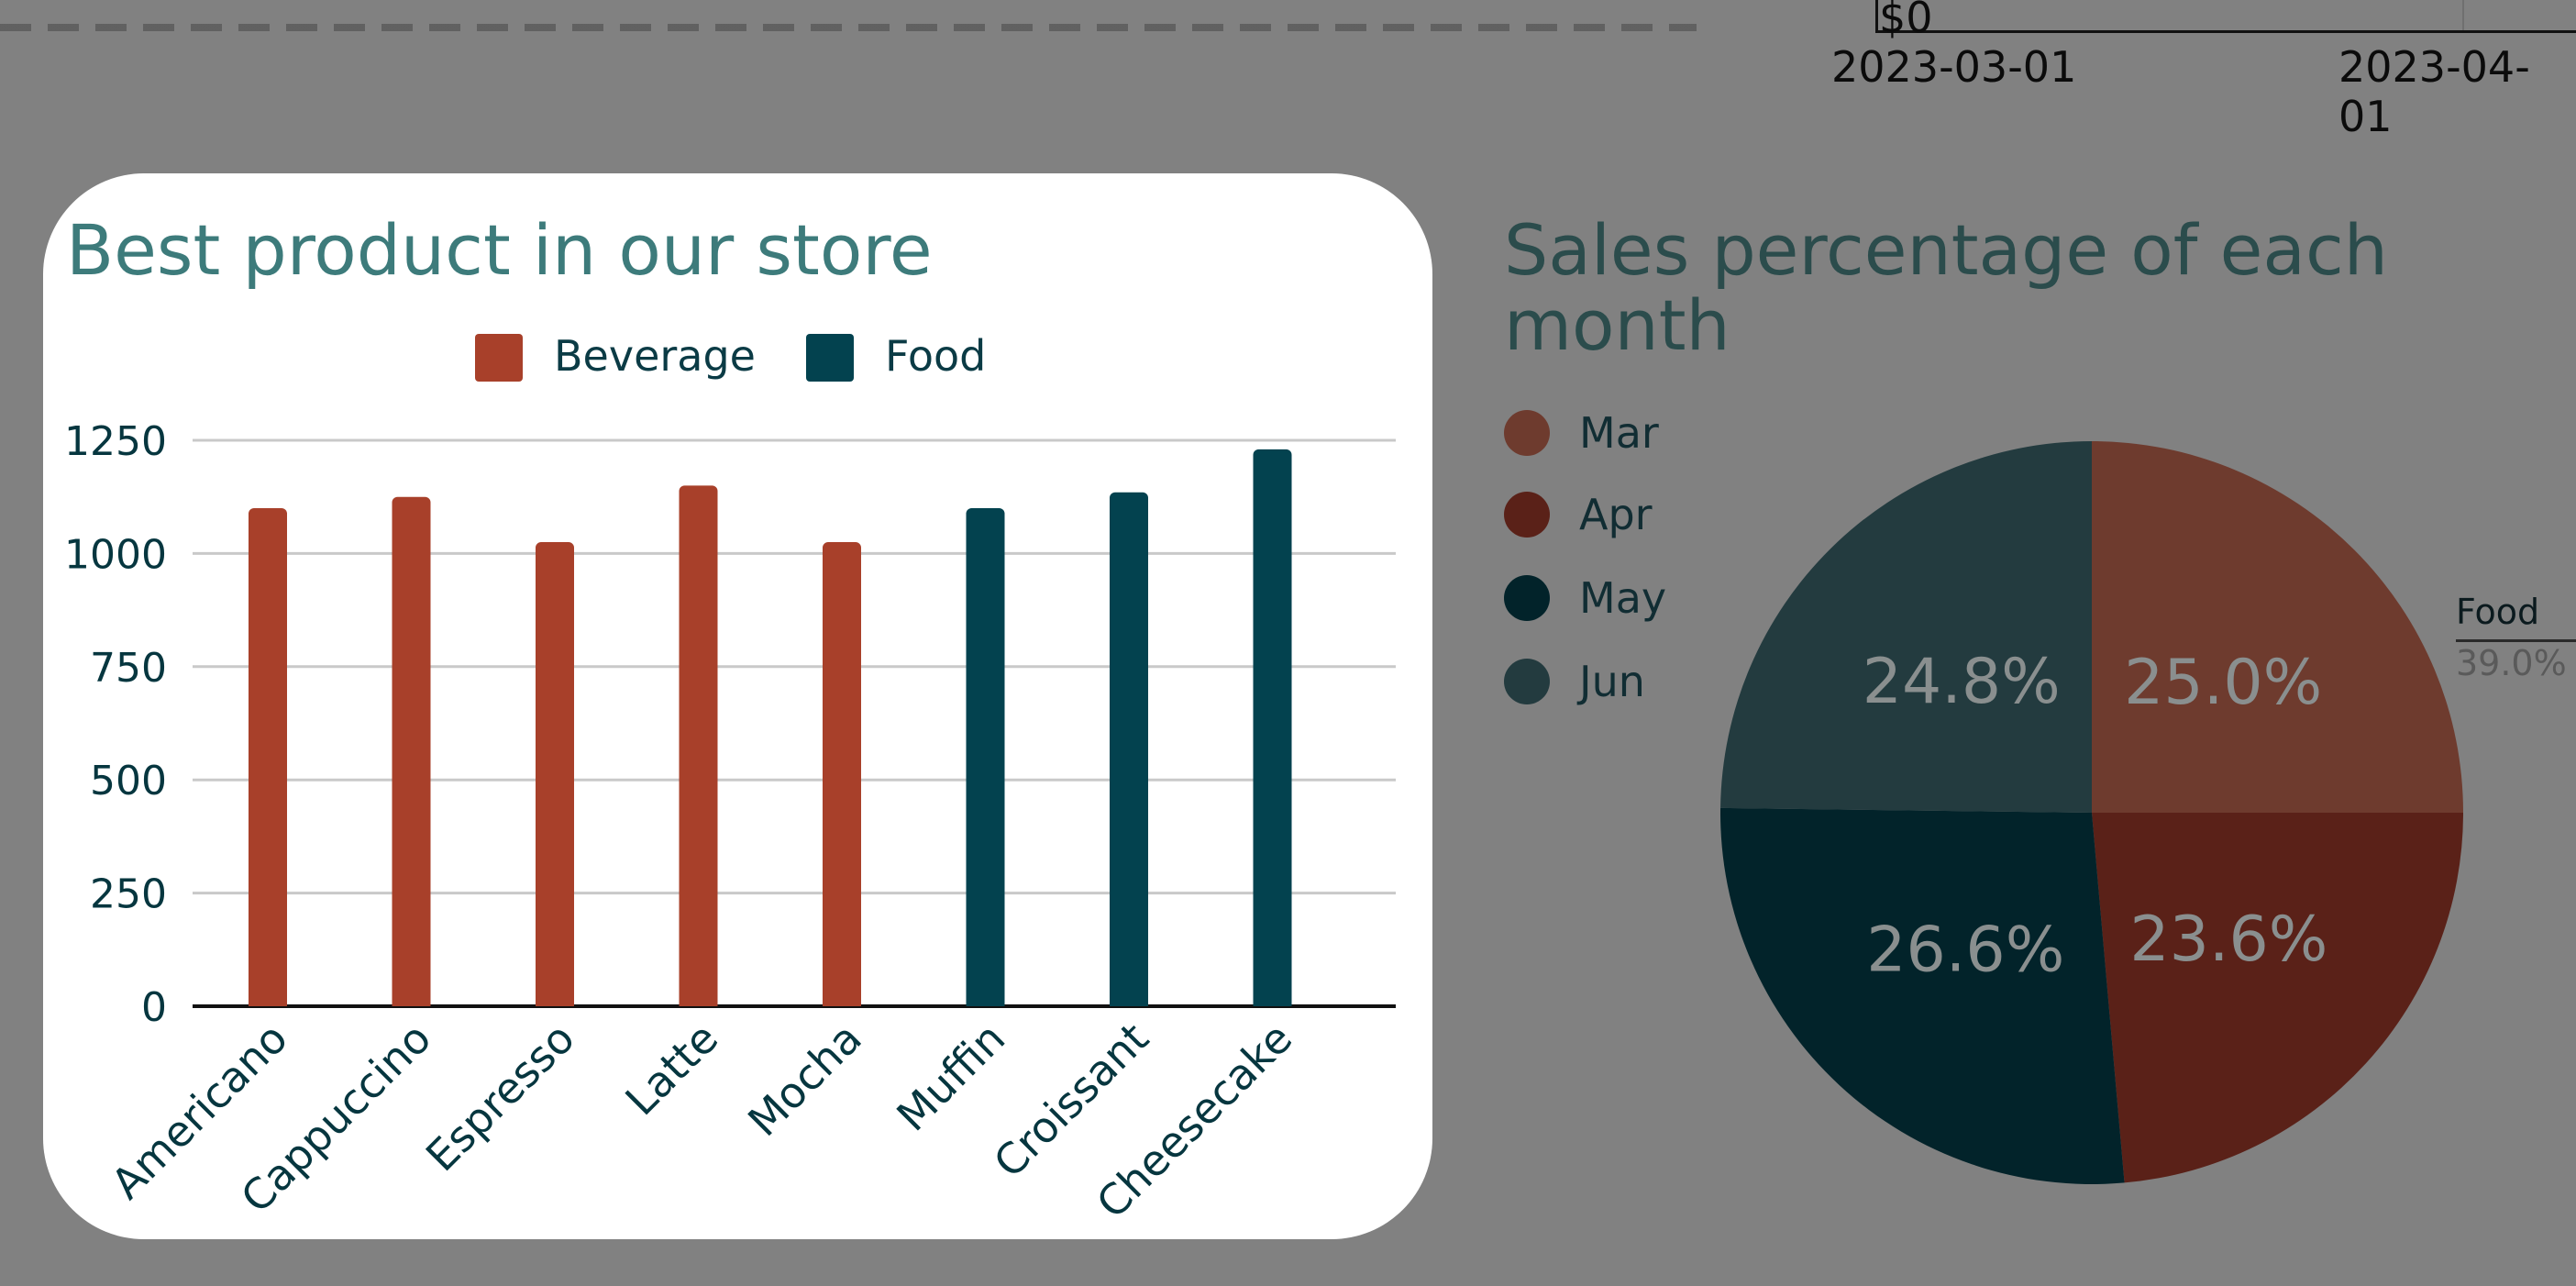 The width and height of the screenshot is (2576, 1286). Describe the element at coordinates (985, 757) in the screenshot. I see `bar-muffin` at that location.